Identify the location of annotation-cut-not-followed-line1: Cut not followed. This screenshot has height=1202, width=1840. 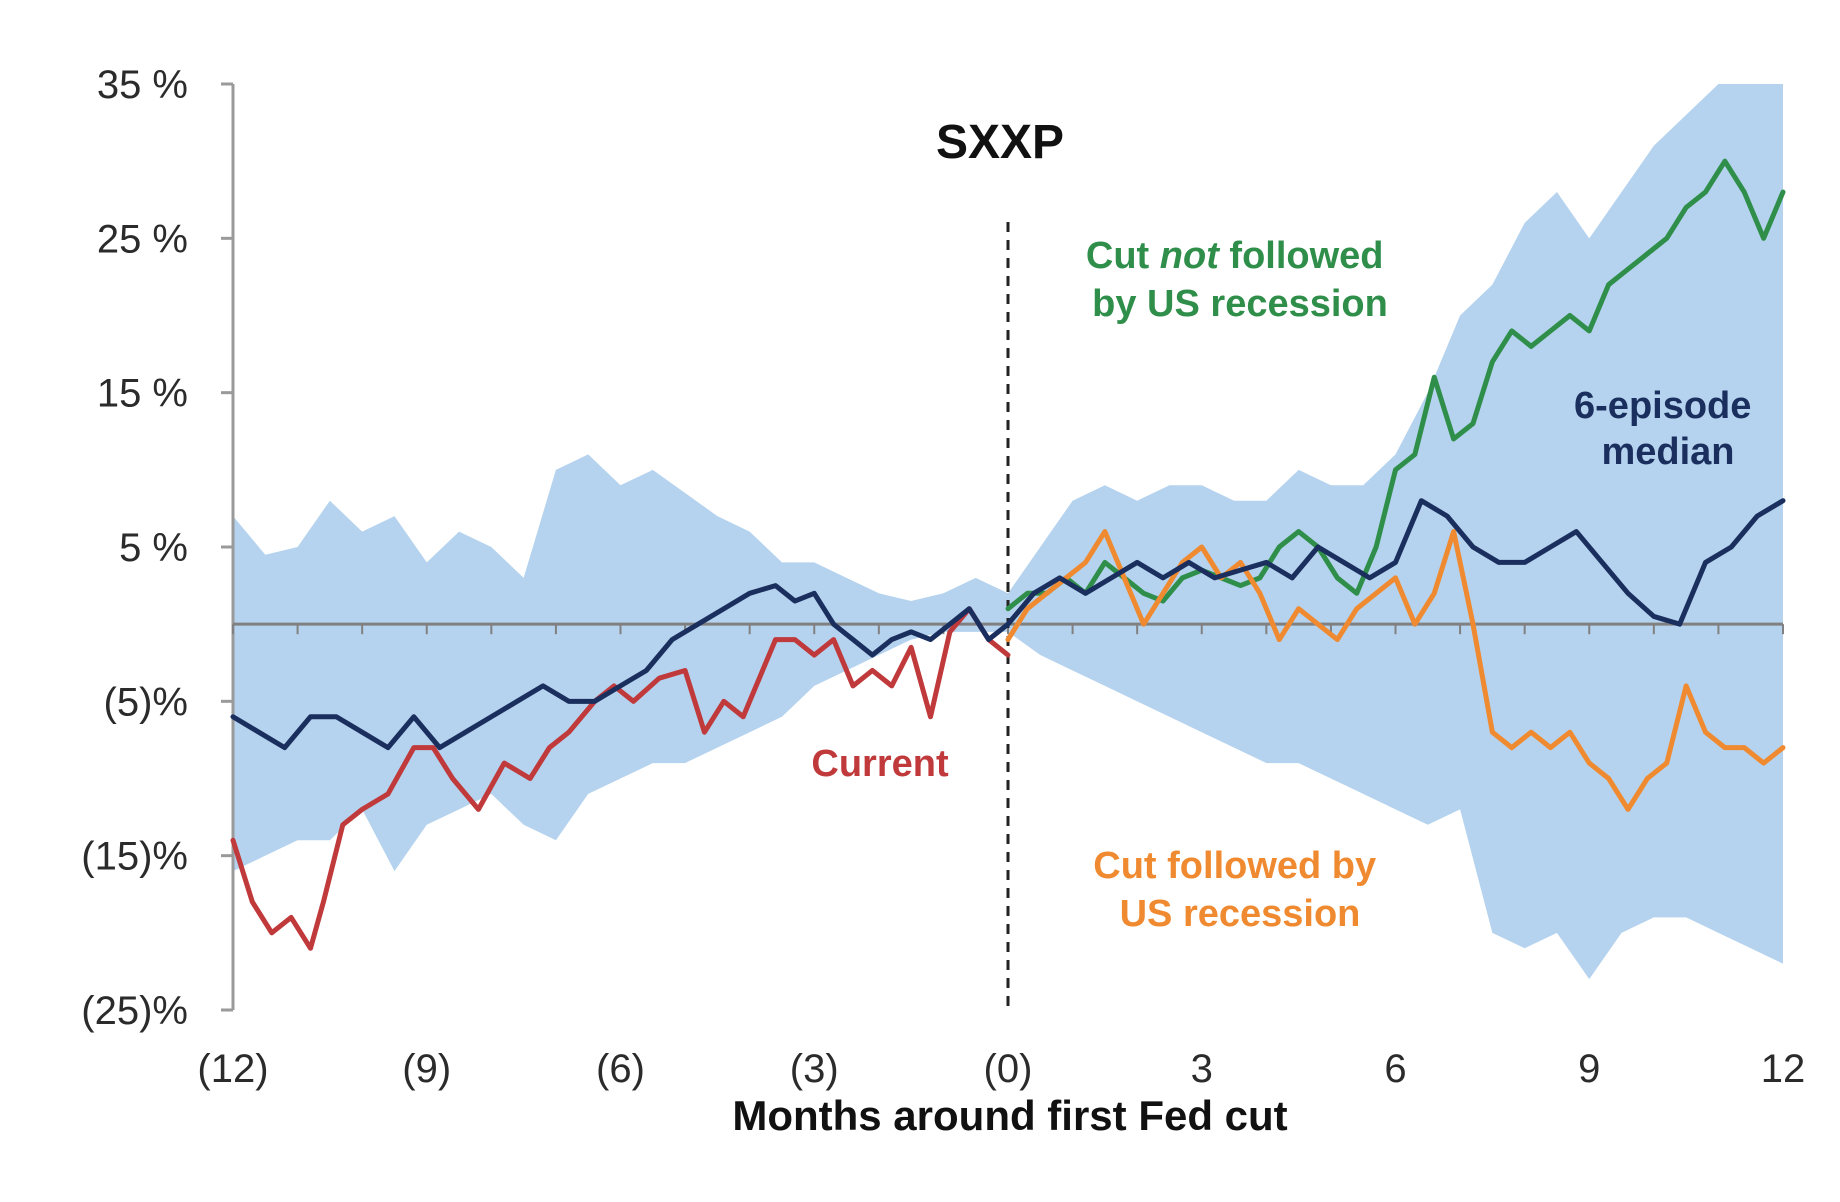
(1235, 256).